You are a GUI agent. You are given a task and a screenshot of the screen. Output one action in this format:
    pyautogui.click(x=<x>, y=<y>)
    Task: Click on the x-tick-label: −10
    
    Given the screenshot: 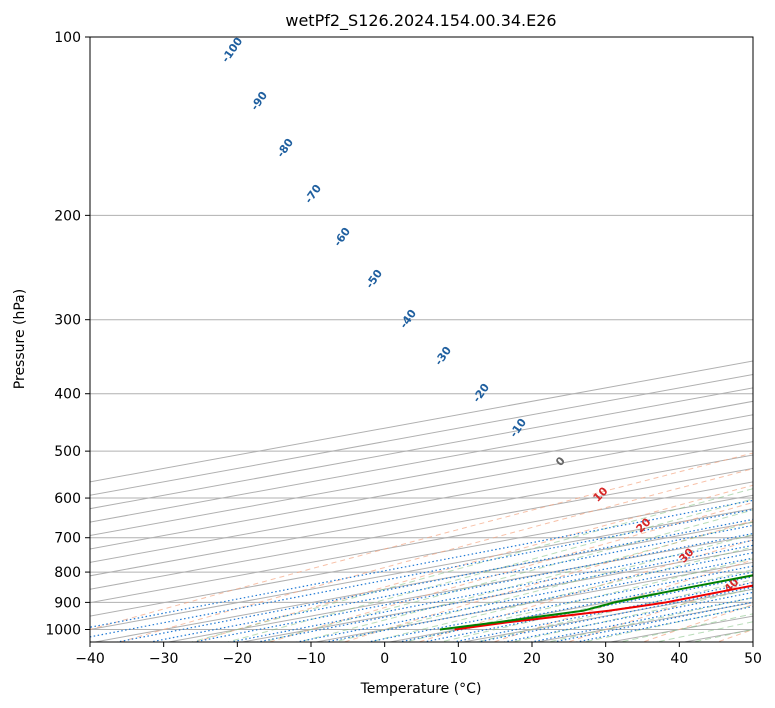 What is the action you would take?
    pyautogui.click(x=311, y=659)
    